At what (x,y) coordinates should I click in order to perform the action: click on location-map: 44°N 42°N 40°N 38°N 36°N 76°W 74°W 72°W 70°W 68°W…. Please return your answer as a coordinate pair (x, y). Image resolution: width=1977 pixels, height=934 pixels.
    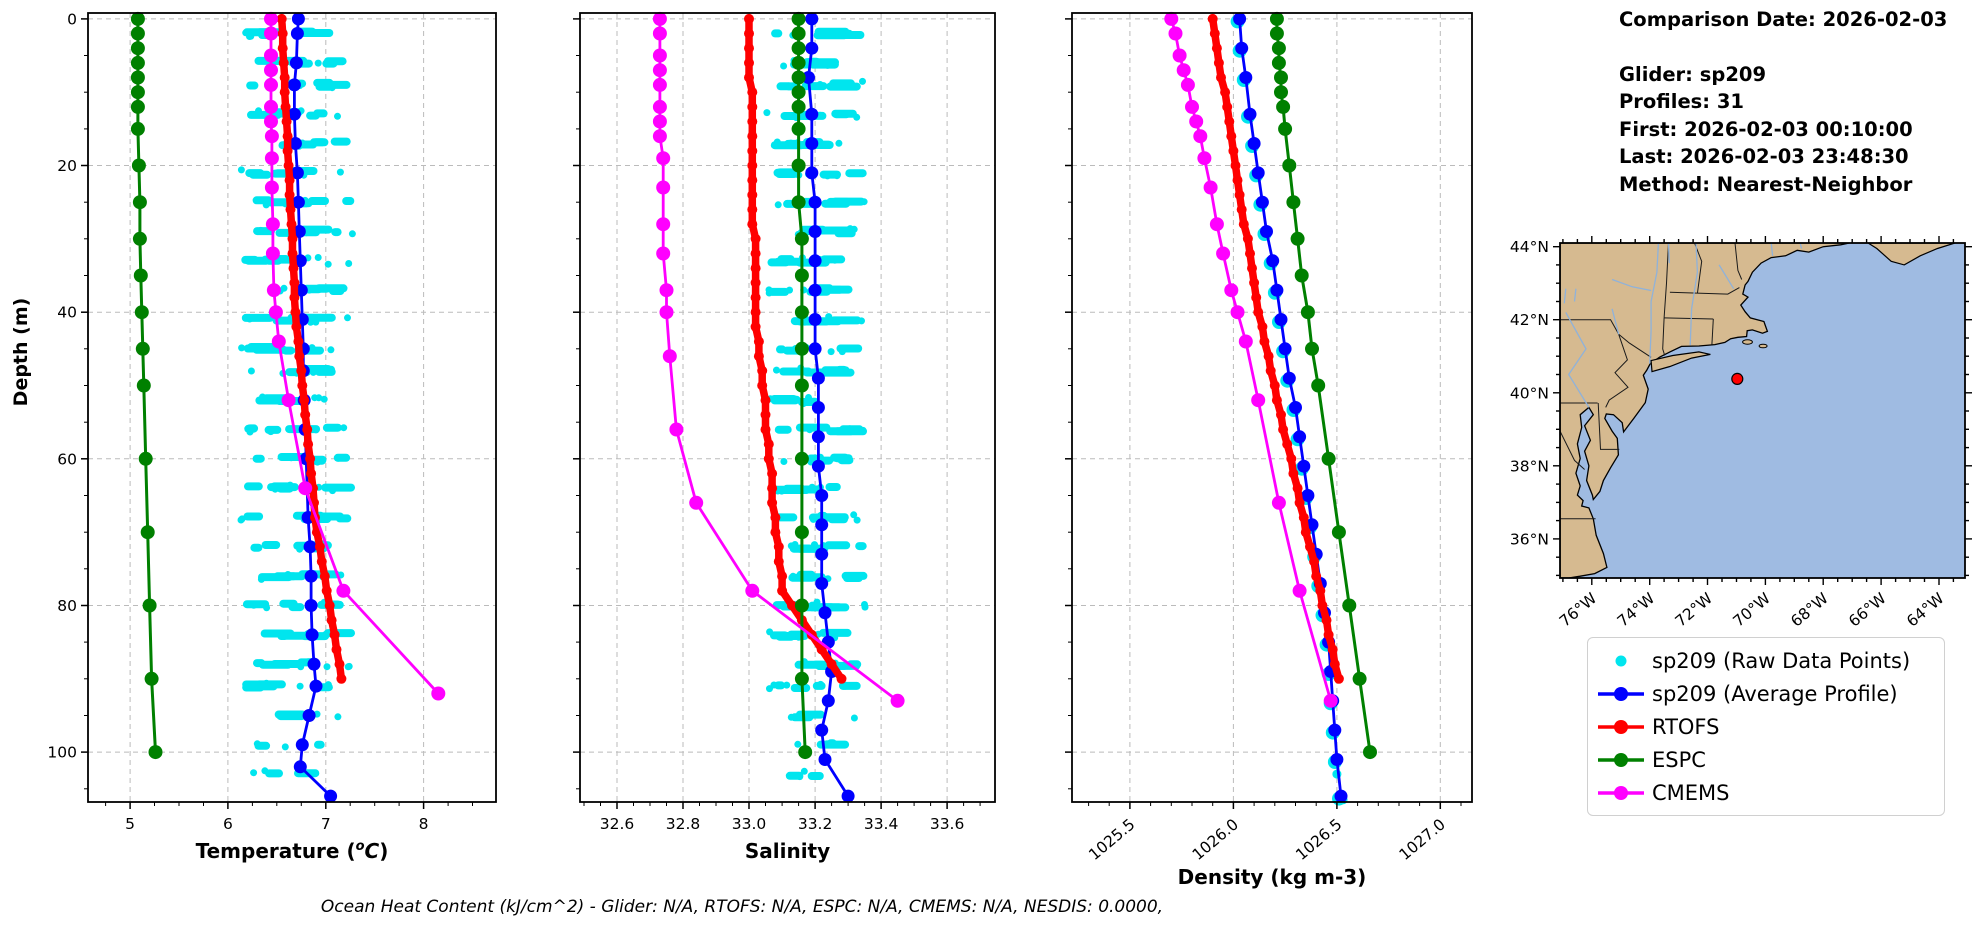
    Looking at the image, I should click on (1741, 433).